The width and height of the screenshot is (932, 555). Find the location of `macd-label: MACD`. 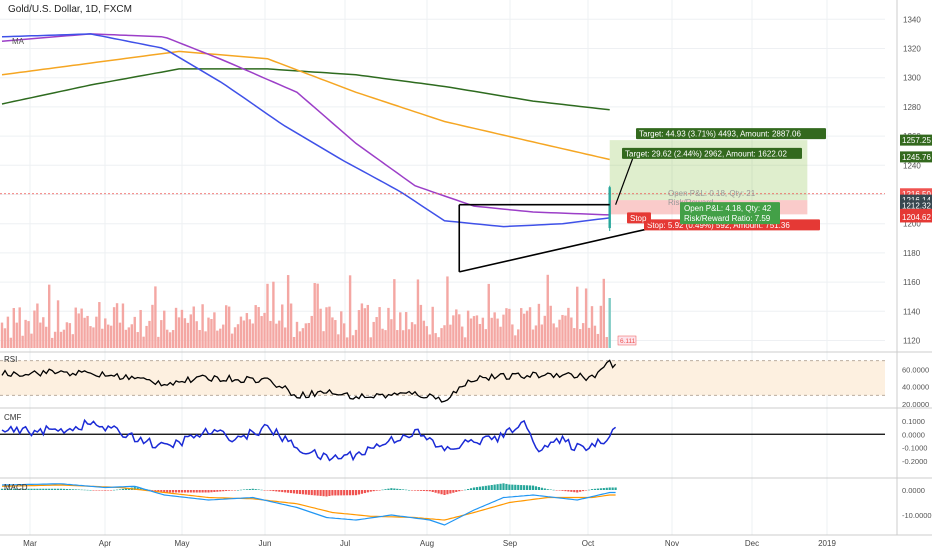

macd-label: MACD is located at coordinates (16, 487).